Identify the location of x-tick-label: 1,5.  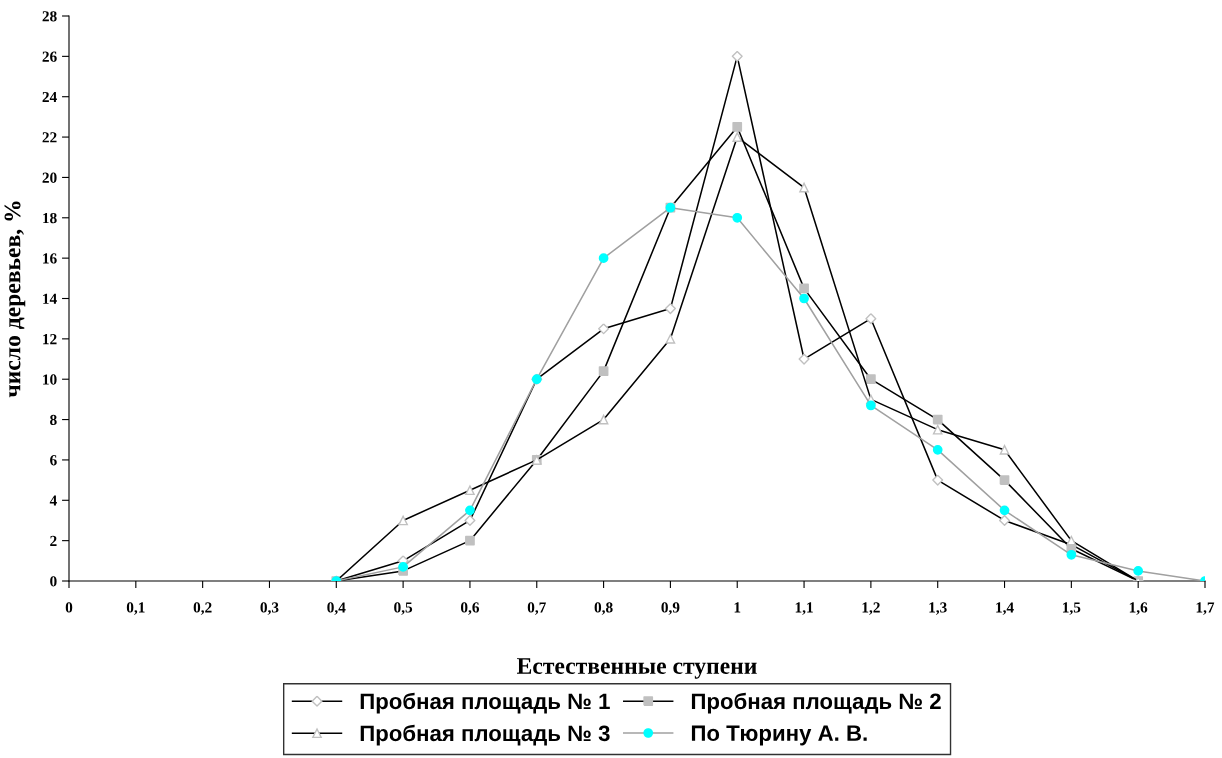
(1072, 608).